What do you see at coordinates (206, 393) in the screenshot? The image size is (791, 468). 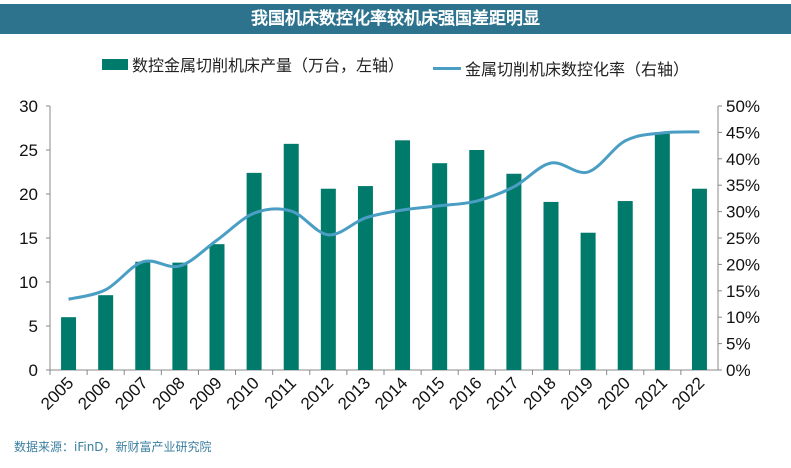 I see `x-tick-label: 2009` at bounding box center [206, 393].